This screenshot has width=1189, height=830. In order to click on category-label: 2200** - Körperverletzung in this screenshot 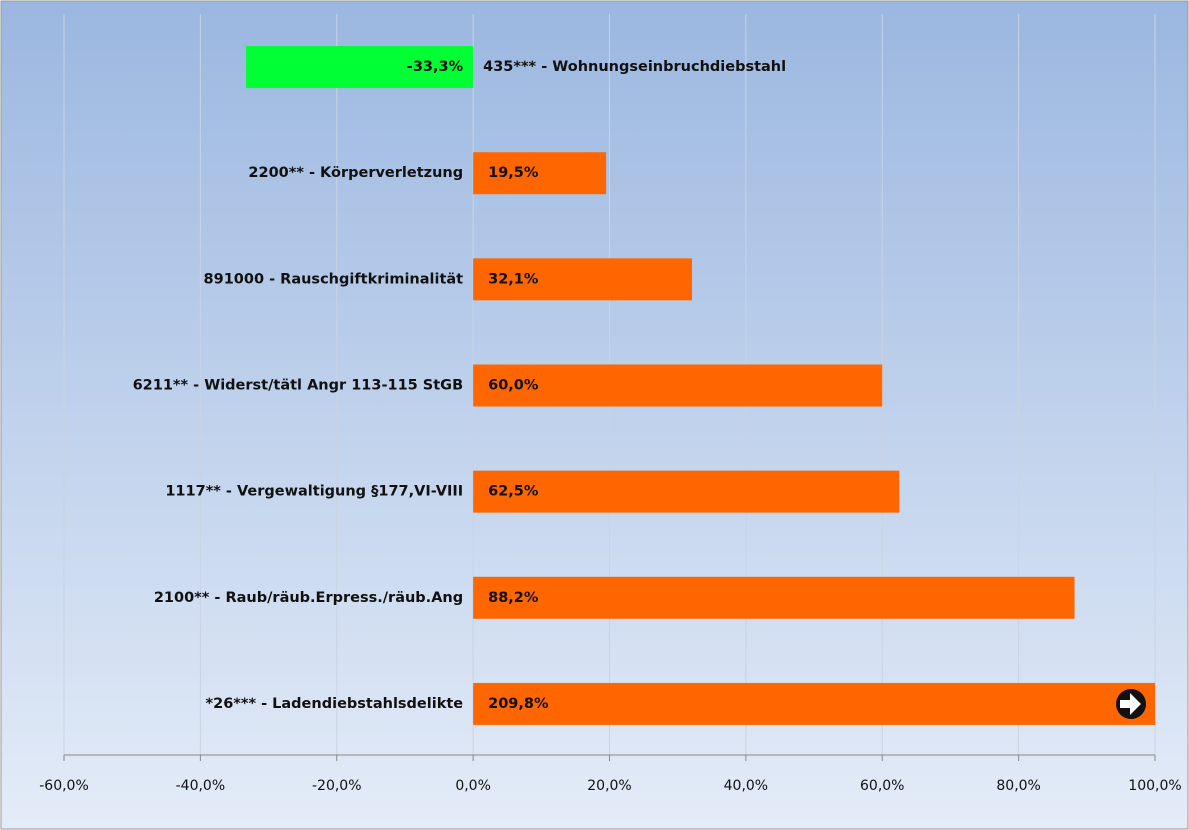, I will do `click(355, 173)`.